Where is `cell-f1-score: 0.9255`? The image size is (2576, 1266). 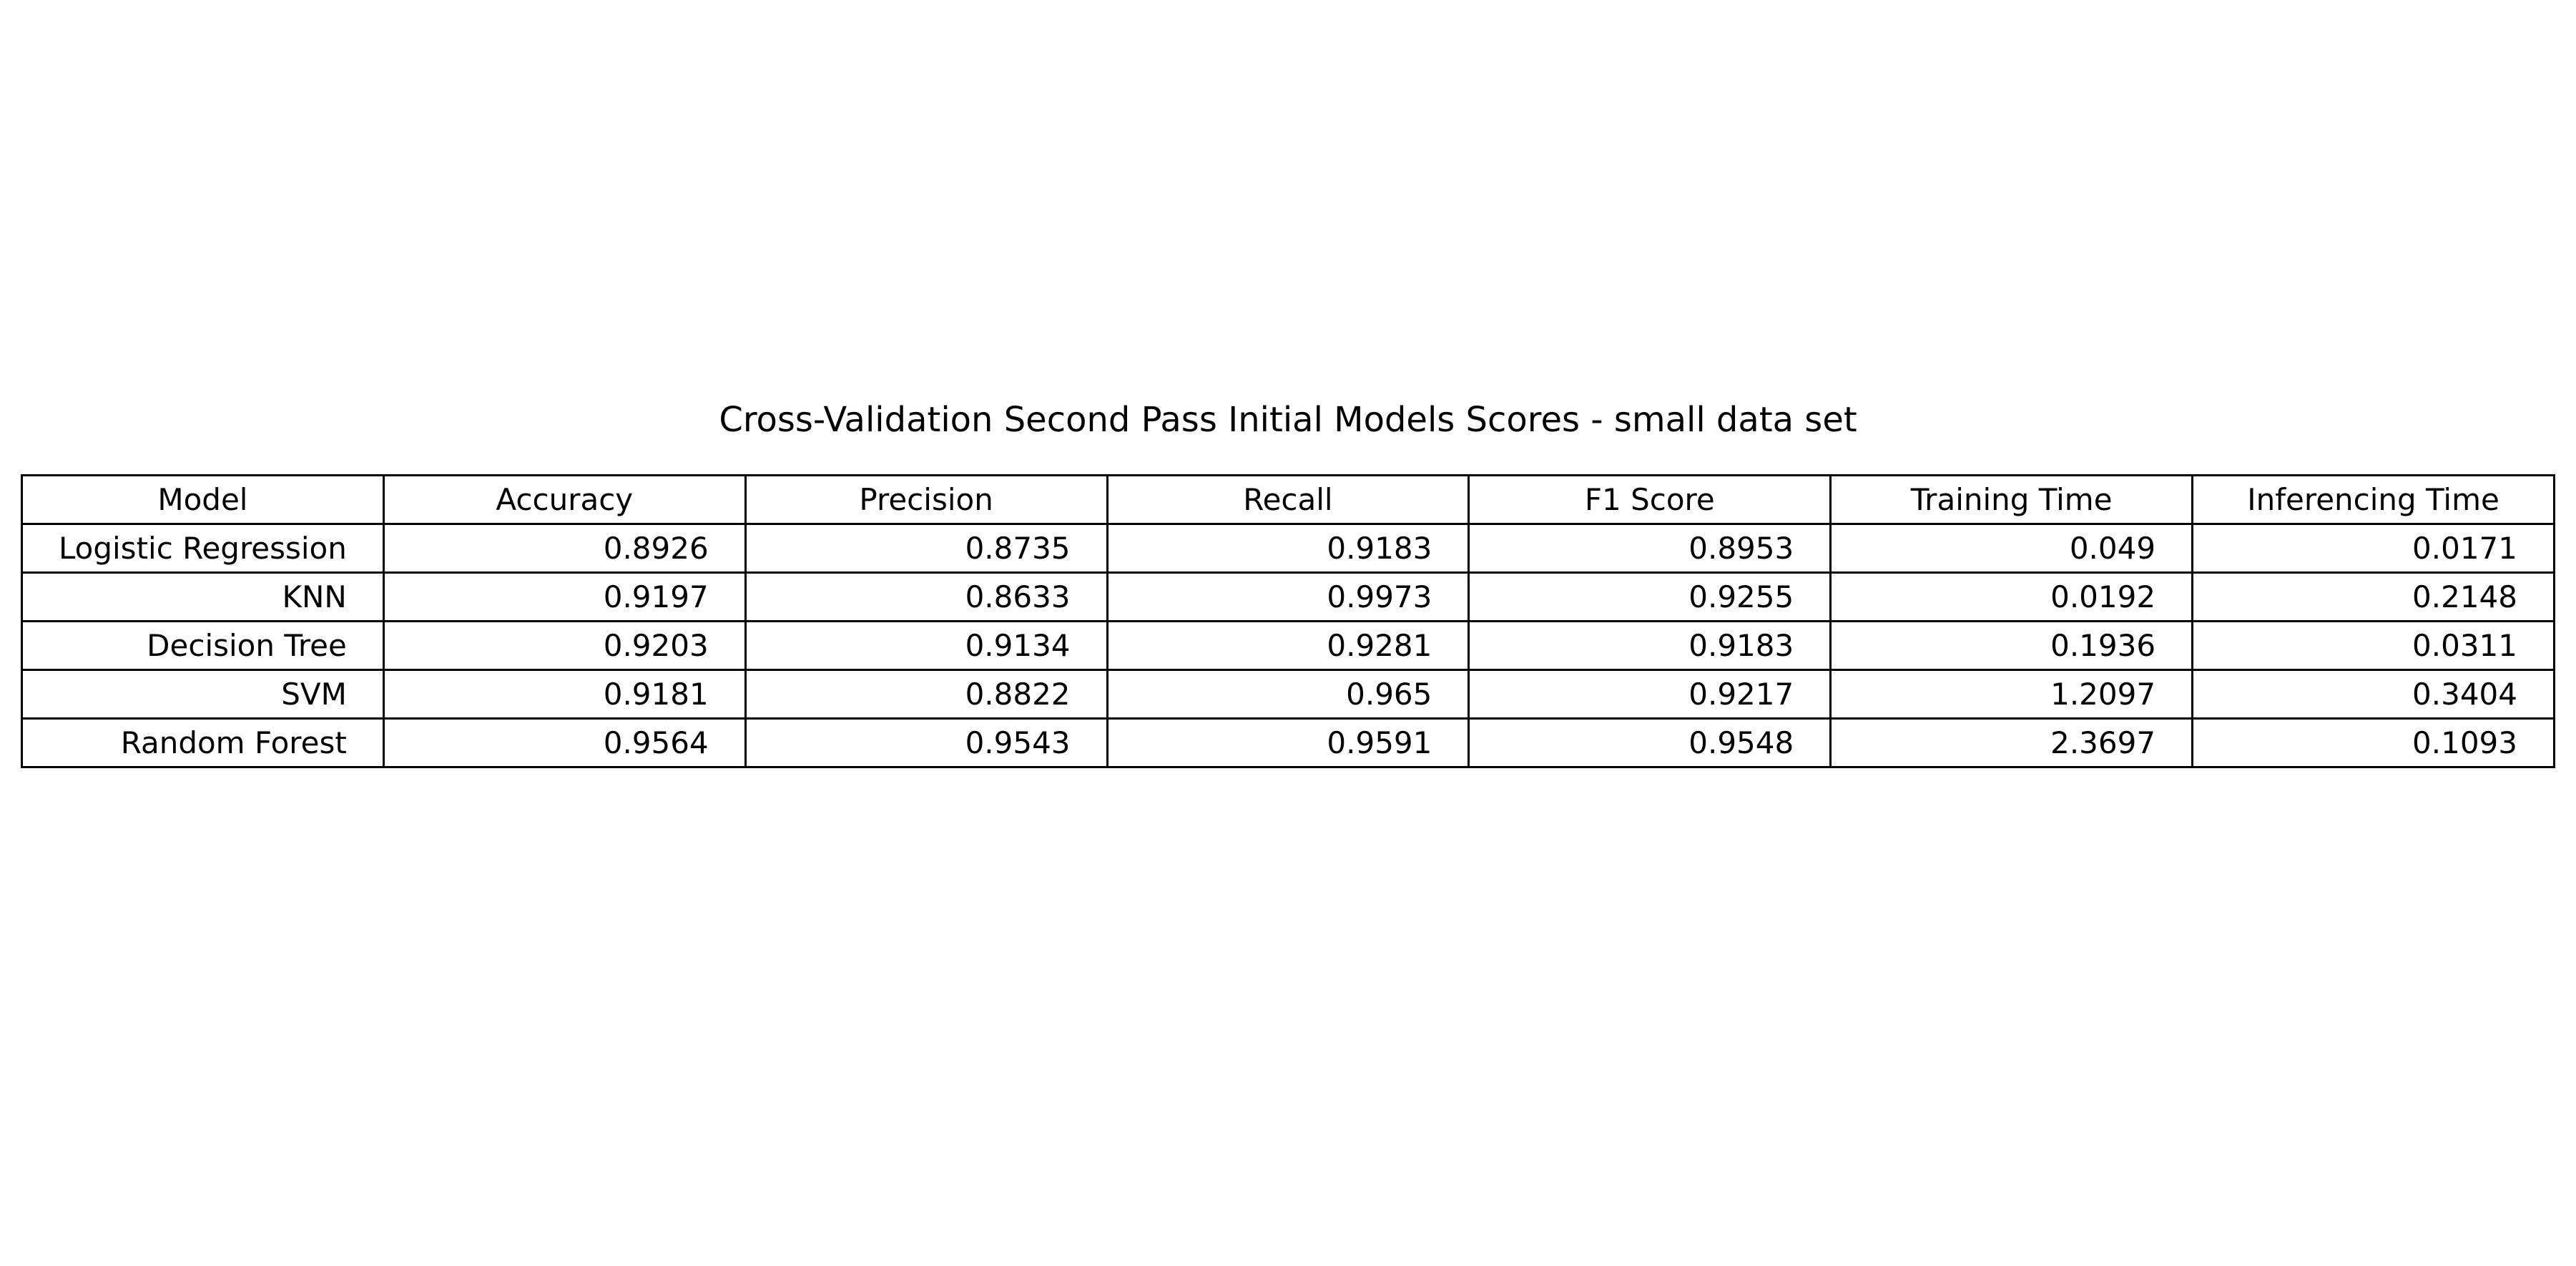 cell-f1-score: 0.9255 is located at coordinates (1650, 596).